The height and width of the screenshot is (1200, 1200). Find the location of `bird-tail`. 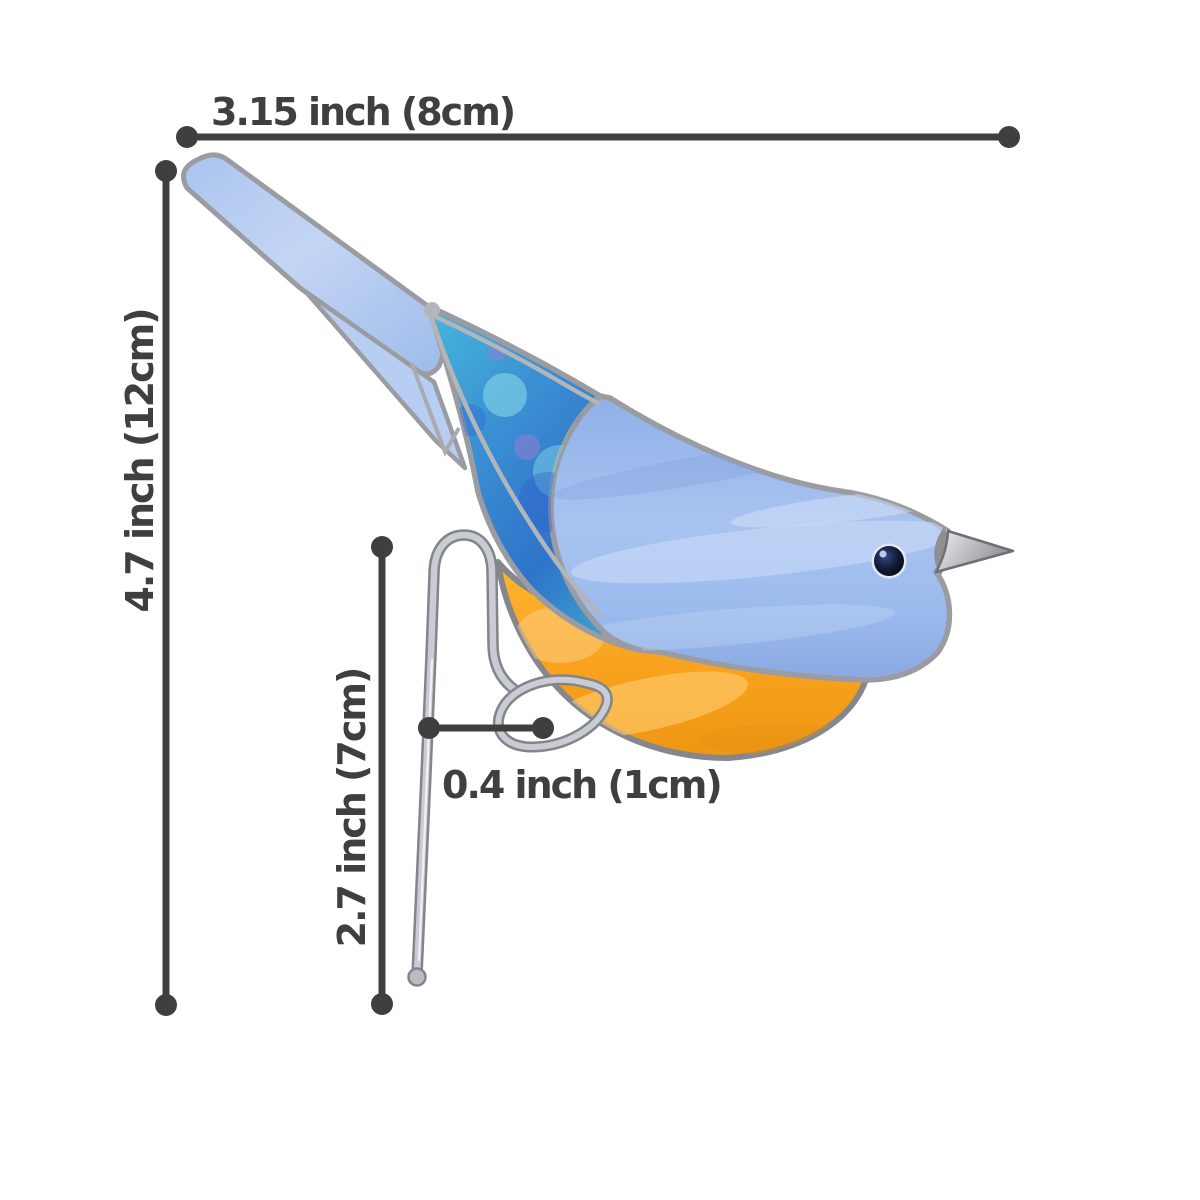

bird-tail is located at coordinates (316, 264).